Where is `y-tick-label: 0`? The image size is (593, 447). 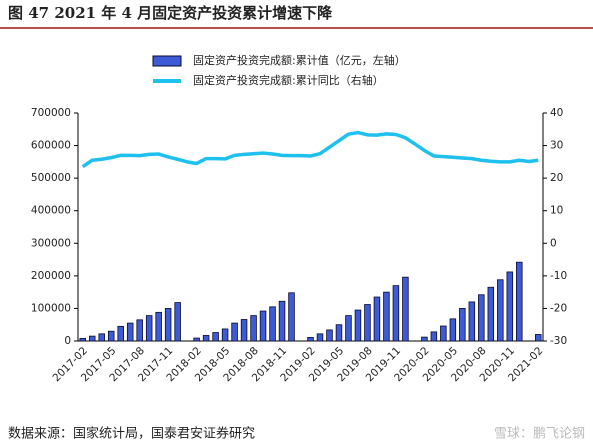
y-tick-label: 0 is located at coordinates (67, 341).